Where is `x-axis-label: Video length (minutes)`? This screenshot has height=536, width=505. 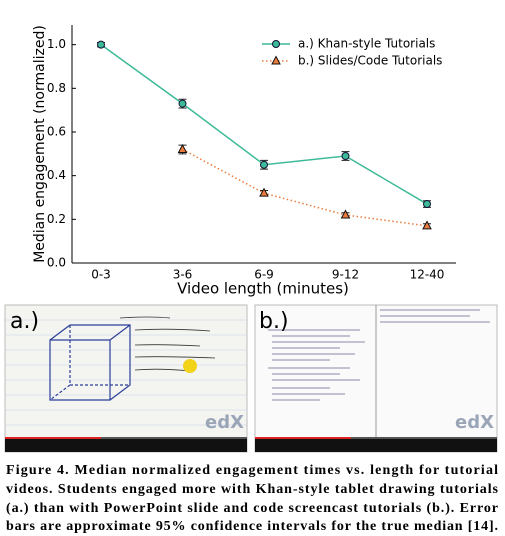
x-axis-label: Video length (minutes) is located at coordinates (263, 289).